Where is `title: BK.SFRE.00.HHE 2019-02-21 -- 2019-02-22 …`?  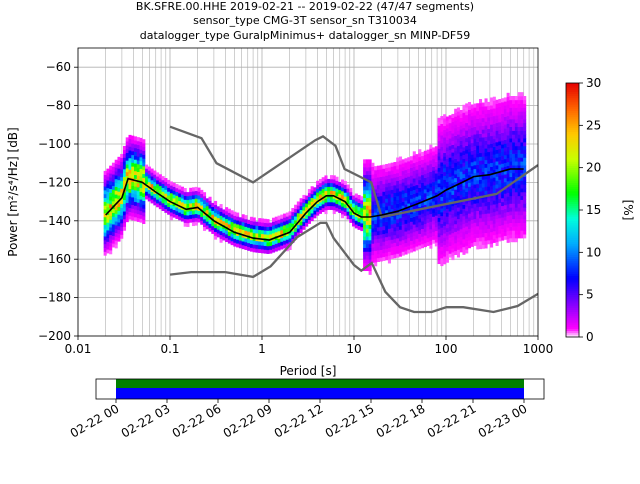 title: BK.SFRE.00.HHE 2019-02-21 -- 2019-02-22 … is located at coordinates (305, 21).